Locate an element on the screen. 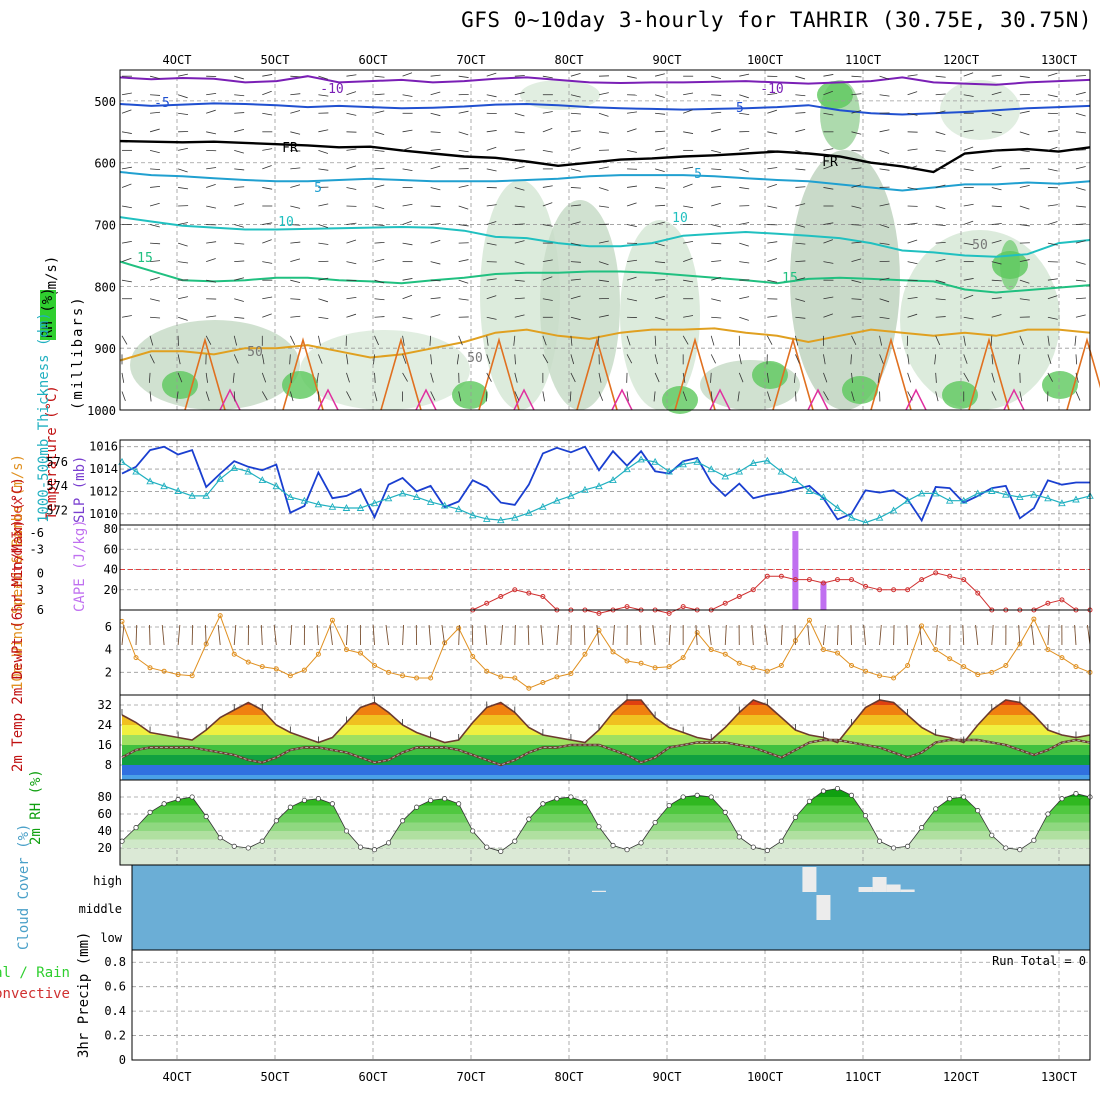  cloud-layer-label: middle is located at coordinates (100, 909).